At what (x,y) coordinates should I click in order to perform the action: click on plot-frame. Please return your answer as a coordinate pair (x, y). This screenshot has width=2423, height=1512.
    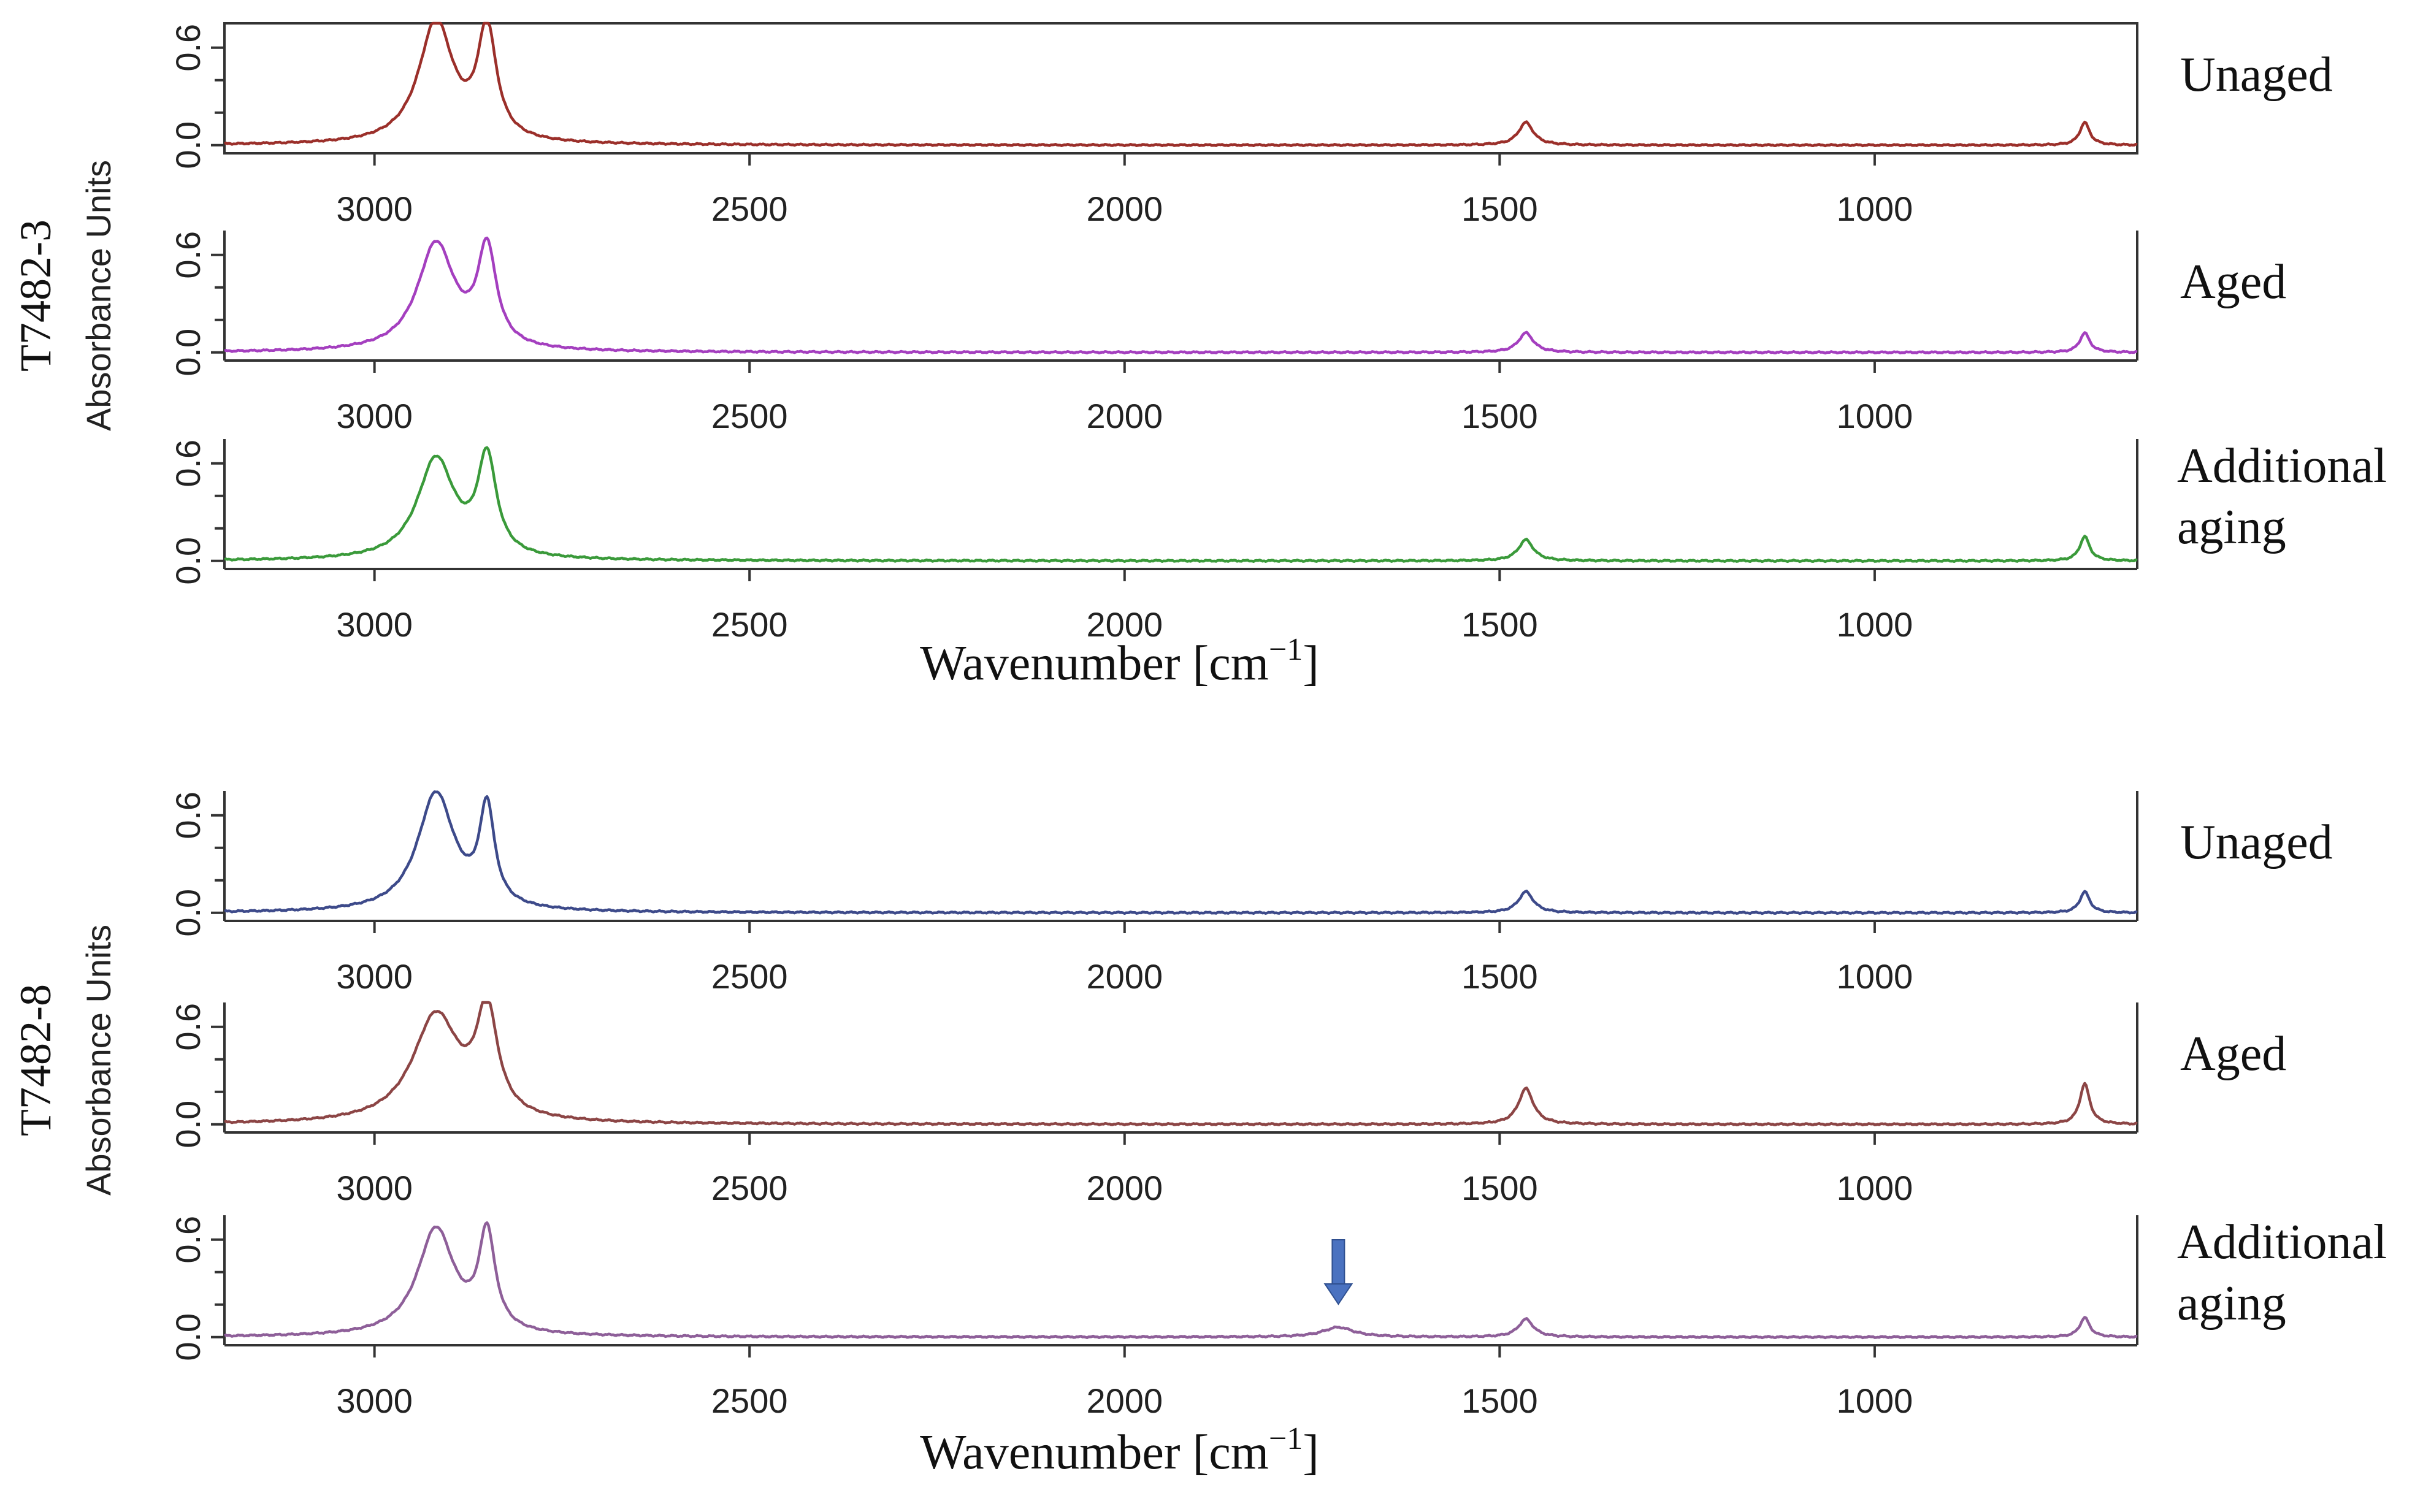
    Looking at the image, I should click on (1180, 89).